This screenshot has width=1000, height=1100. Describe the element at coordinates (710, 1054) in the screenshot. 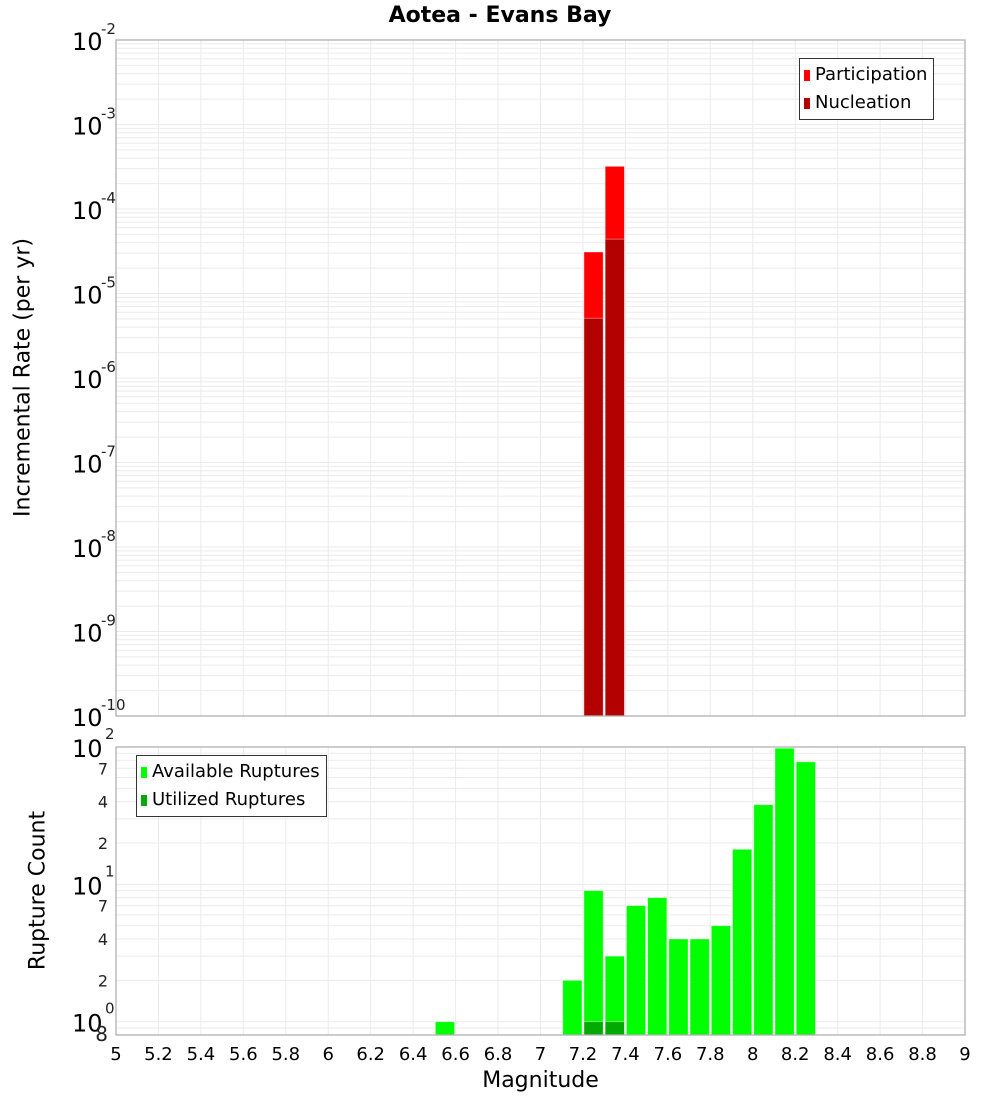

I see `x-tick-label: 7.8` at that location.